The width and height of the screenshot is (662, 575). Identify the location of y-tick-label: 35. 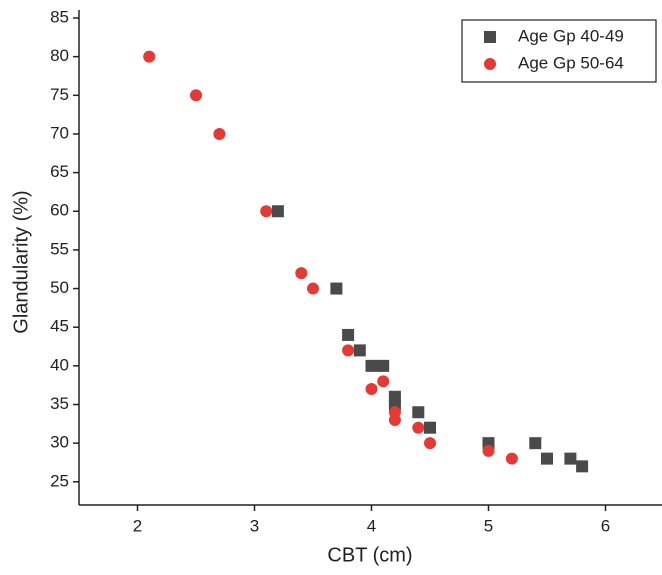
(59, 403).